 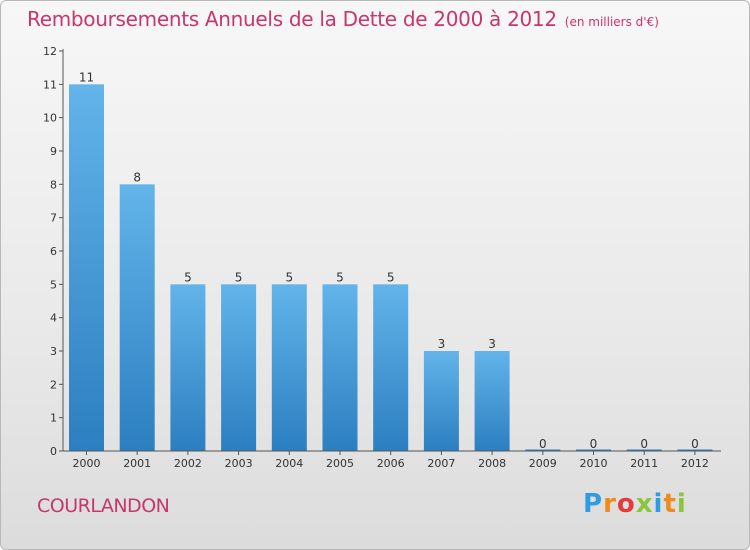 What do you see at coordinates (53, 318) in the screenshot?
I see `y-tick-label: 4` at bounding box center [53, 318].